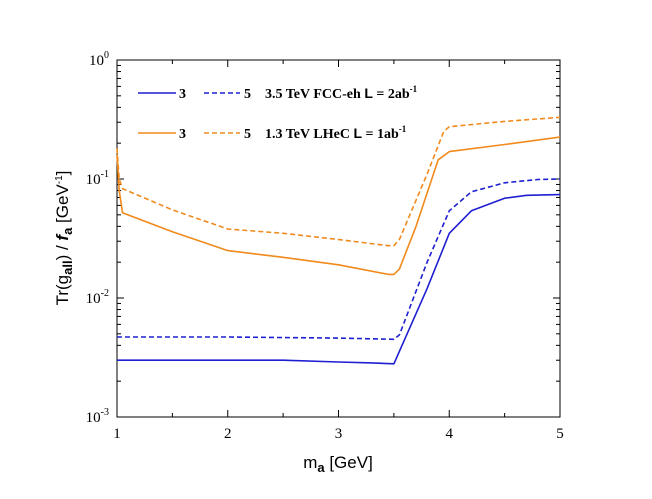  Describe the element at coordinates (117, 434) in the screenshot. I see `x-tick-label: 1` at that location.